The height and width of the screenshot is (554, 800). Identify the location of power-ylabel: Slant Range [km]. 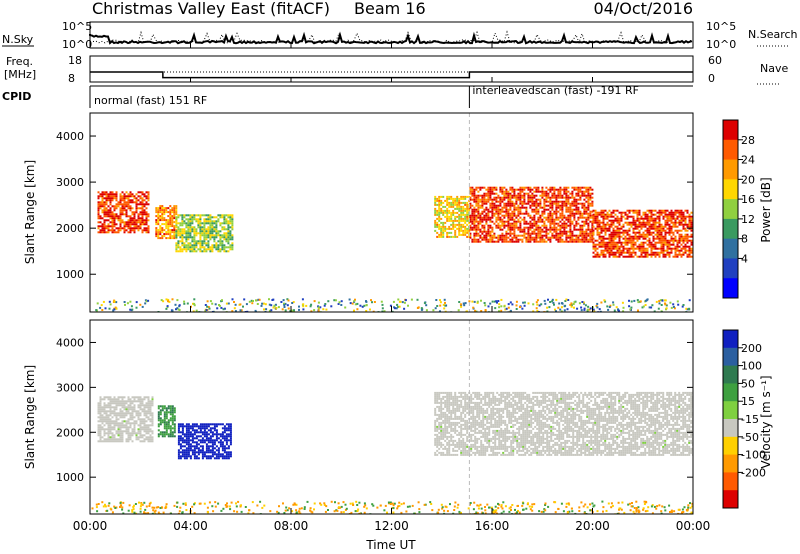
(30, 212).